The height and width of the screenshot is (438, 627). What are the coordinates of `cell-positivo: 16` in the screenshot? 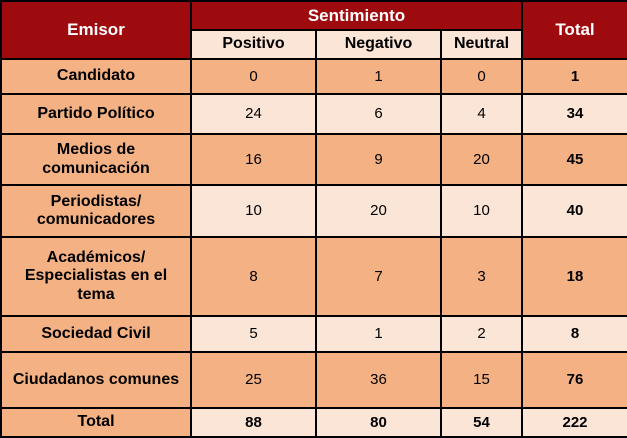 It's located at (253, 159).